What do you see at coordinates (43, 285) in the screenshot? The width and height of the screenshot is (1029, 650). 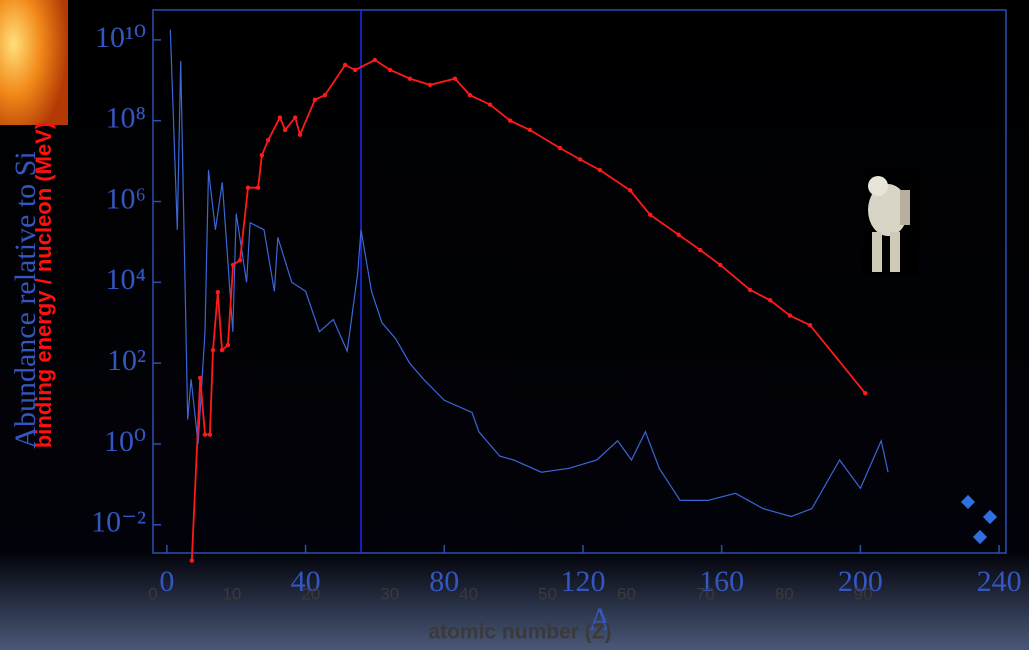 I see `overlay-y-axis-label: binding energy / nucleon (MeV)` at bounding box center [43, 285].